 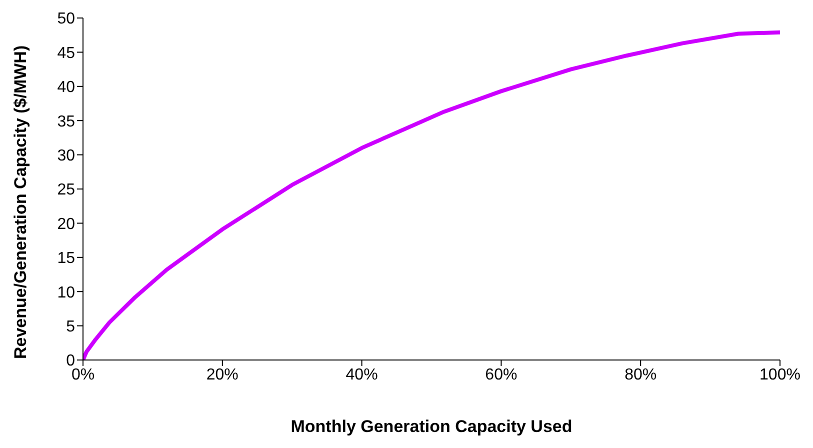 I want to click on y-tick-label: 50, so click(x=66, y=19).